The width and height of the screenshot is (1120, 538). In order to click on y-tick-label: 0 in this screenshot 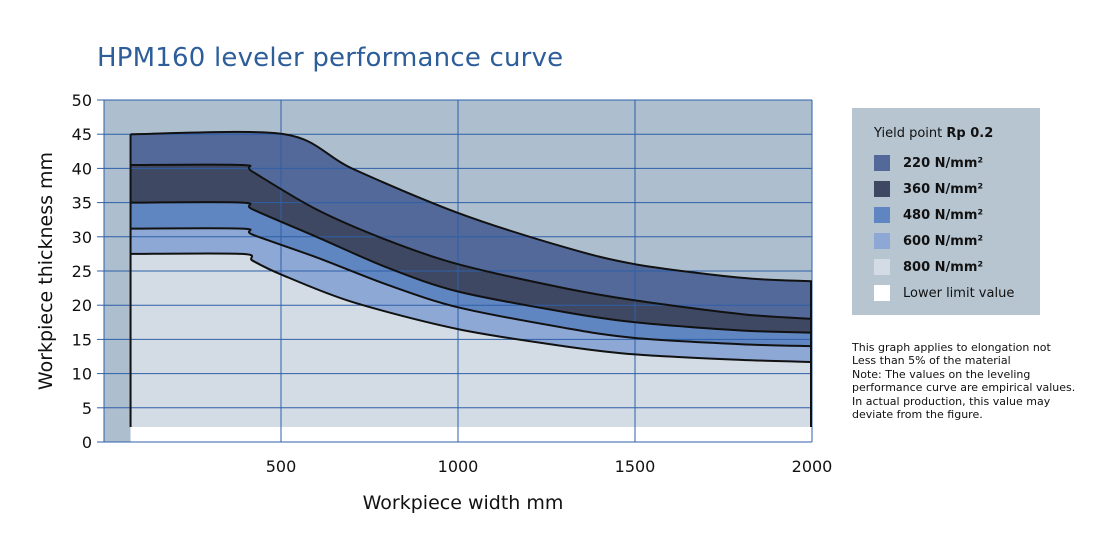, I will do `click(87, 442)`.